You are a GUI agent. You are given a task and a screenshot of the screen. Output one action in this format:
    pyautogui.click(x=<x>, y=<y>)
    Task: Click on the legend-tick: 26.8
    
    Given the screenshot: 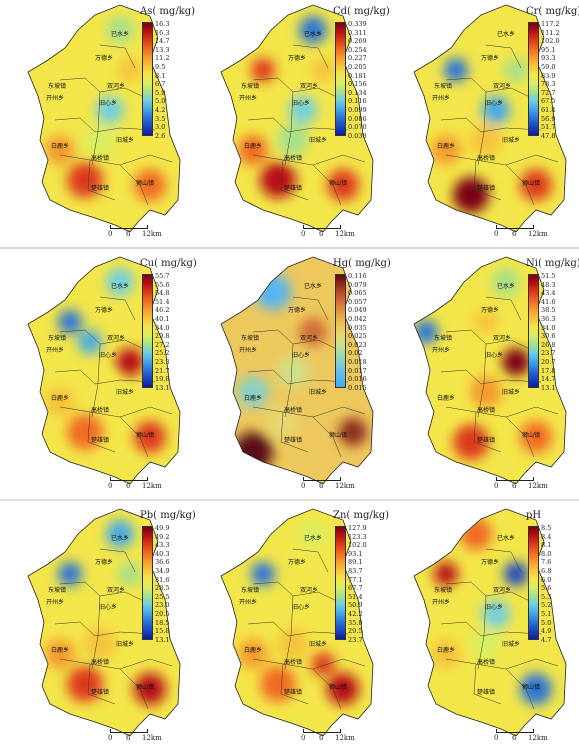 What is the action you would take?
    pyautogui.click(x=548, y=344)
    